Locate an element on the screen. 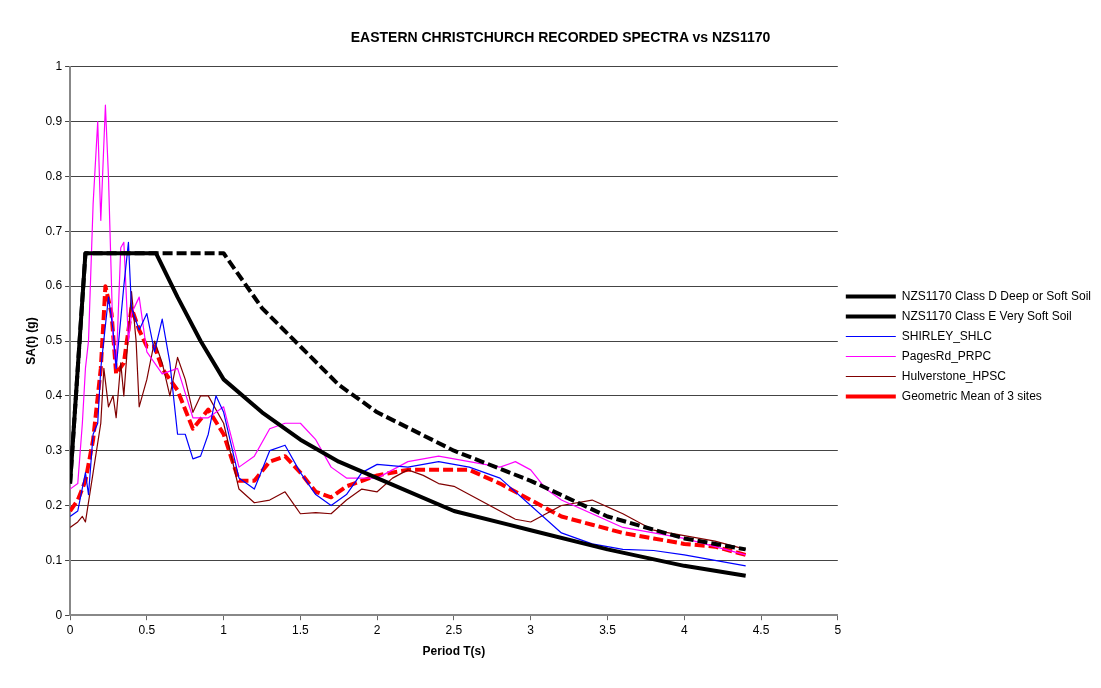  x-tick-label: 3.5 is located at coordinates (608, 629).